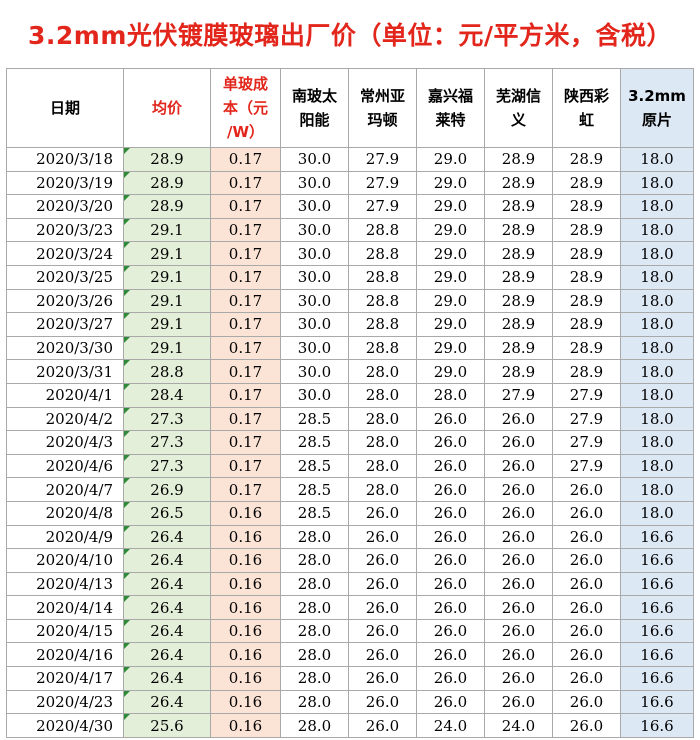  What do you see at coordinates (65, 513) in the screenshot?
I see `cell-date: 2020/4/8` at bounding box center [65, 513].